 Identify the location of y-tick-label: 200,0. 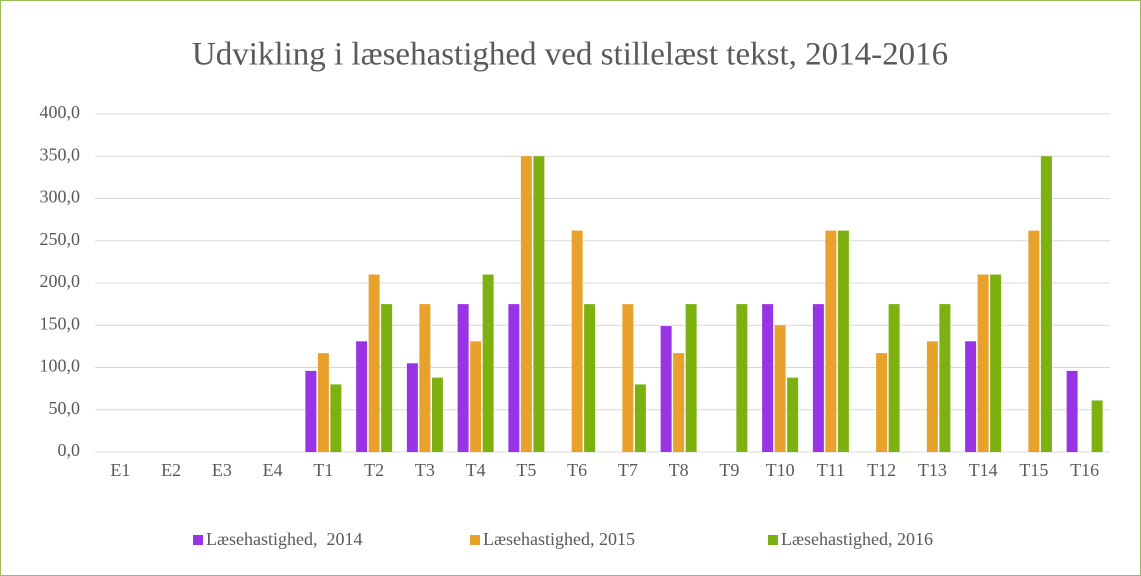
(60, 281).